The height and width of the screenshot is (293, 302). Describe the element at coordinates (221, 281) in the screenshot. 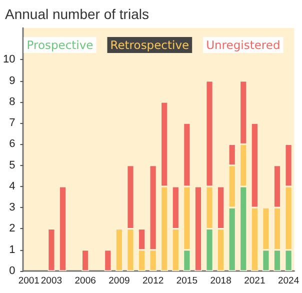

I see `x-tick-label: 2018` at that location.